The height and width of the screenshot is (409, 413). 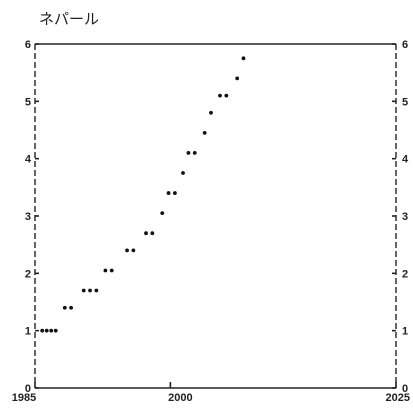 I want to click on y-tick-label-left: 1, so click(x=28, y=332).